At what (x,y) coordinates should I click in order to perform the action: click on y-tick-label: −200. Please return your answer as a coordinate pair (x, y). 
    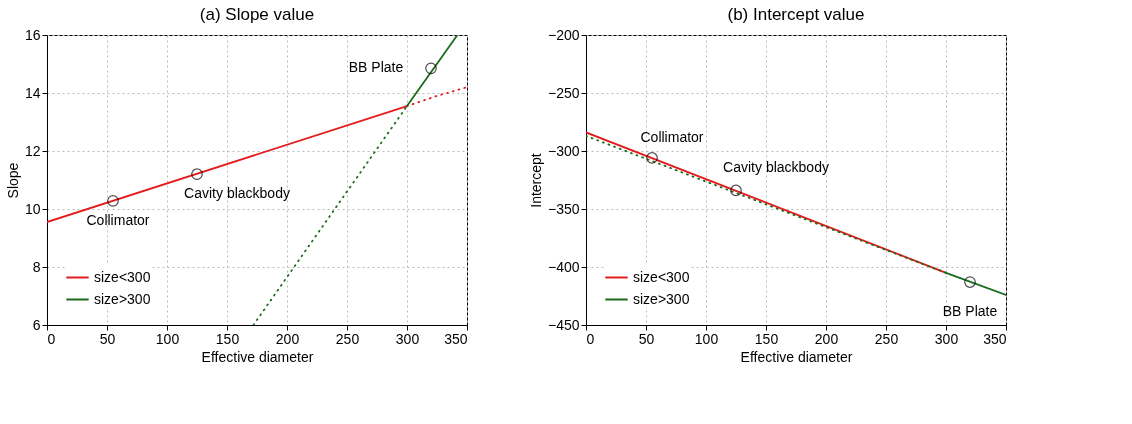
    Looking at the image, I should click on (563, 34).